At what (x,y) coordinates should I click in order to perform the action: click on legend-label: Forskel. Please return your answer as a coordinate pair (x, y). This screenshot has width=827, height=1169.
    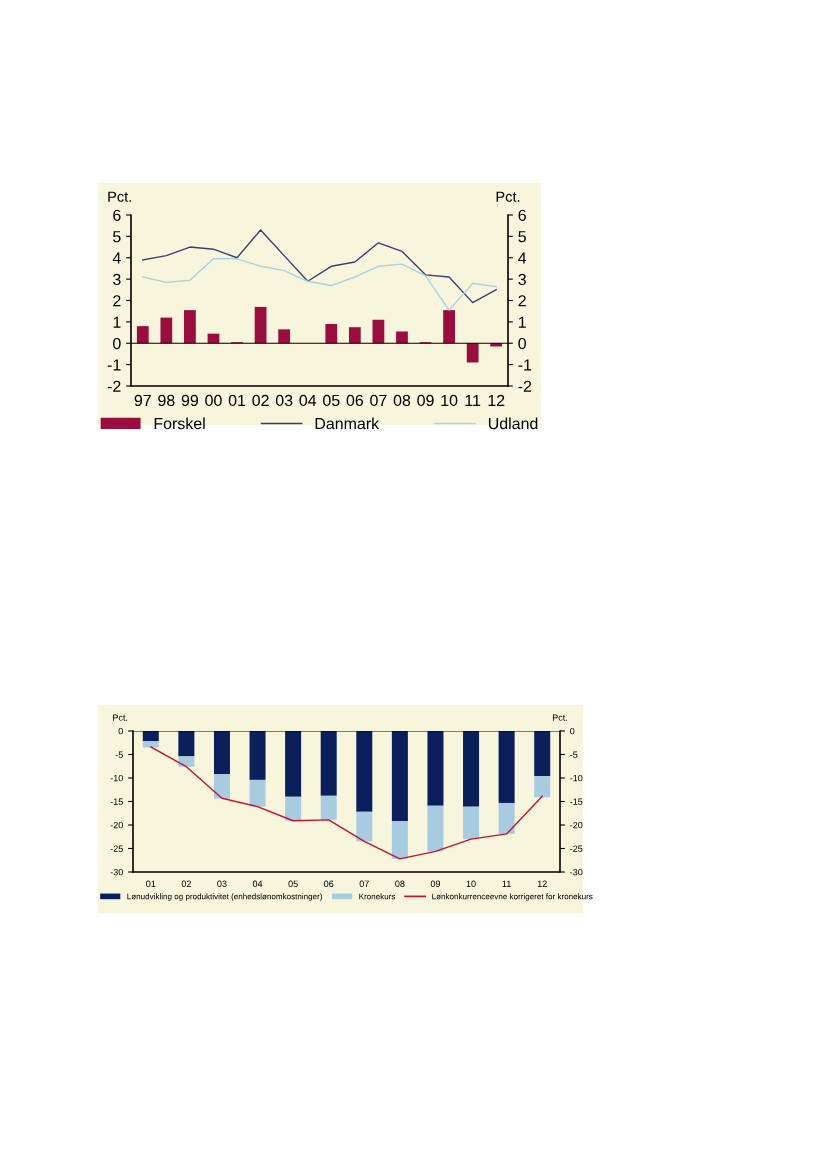
    Looking at the image, I should click on (179, 423).